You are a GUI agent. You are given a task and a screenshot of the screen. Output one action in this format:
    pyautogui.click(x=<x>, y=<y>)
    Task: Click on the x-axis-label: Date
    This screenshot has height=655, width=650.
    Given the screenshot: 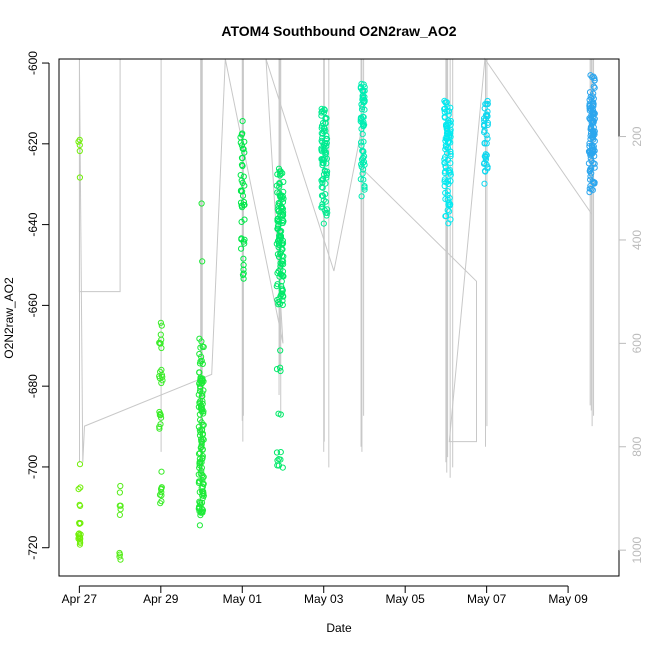 What is the action you would take?
    pyautogui.click(x=339, y=628)
    